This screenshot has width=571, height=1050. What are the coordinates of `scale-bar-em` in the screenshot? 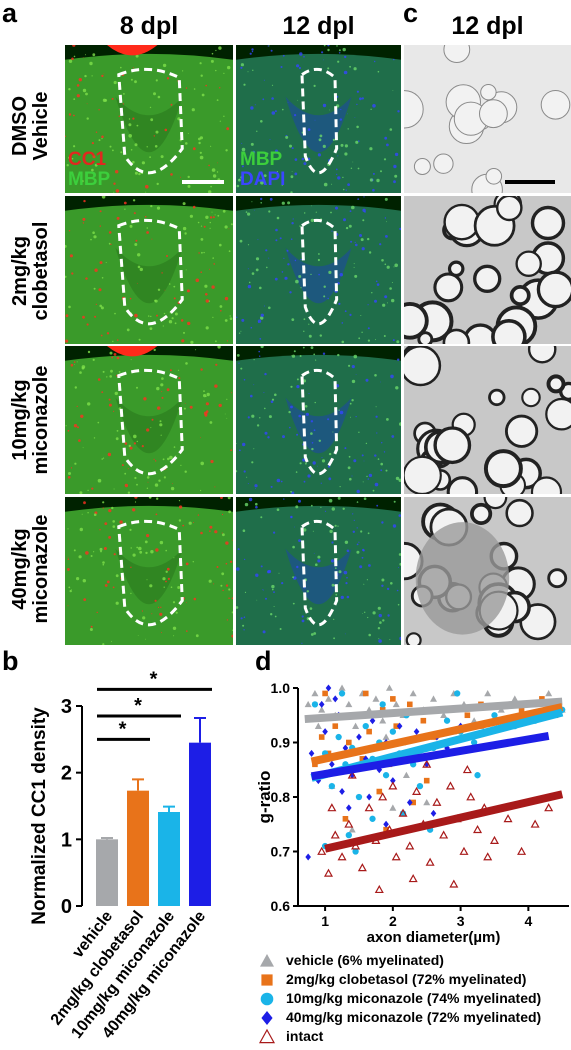 It's located at (530, 182).